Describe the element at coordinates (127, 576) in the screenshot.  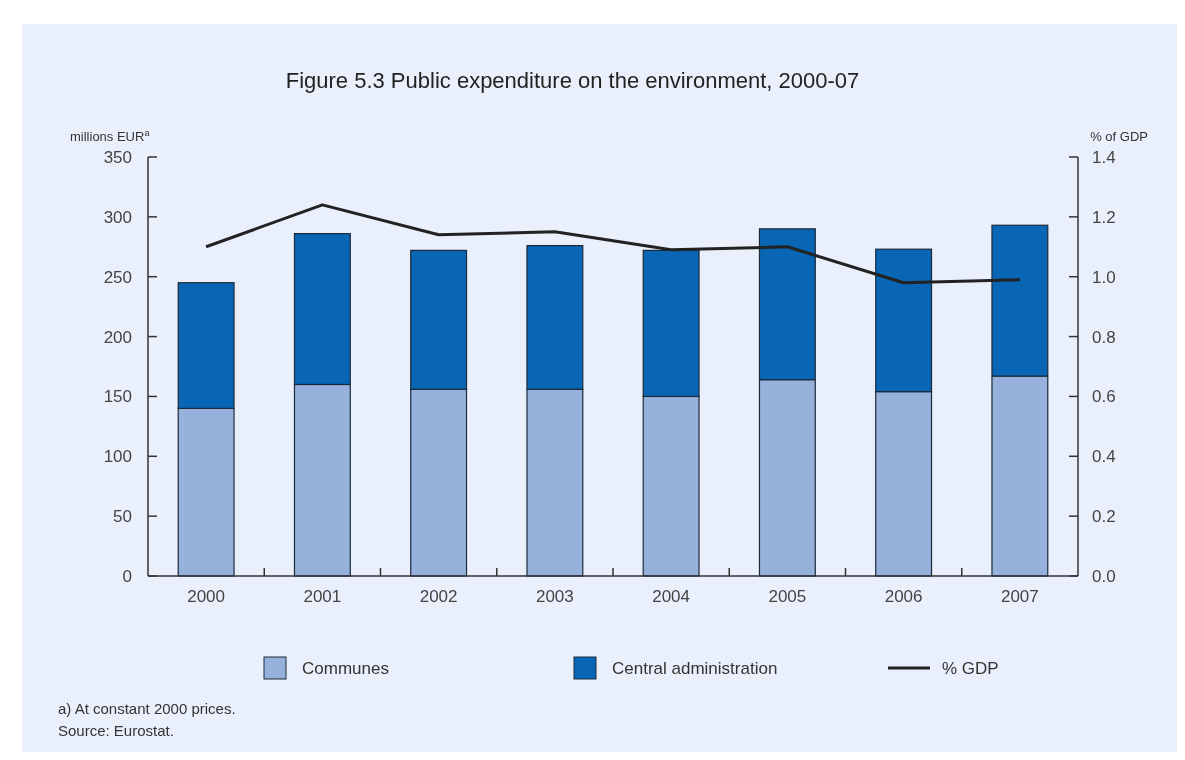
I see `y-tick-label: 0` at that location.